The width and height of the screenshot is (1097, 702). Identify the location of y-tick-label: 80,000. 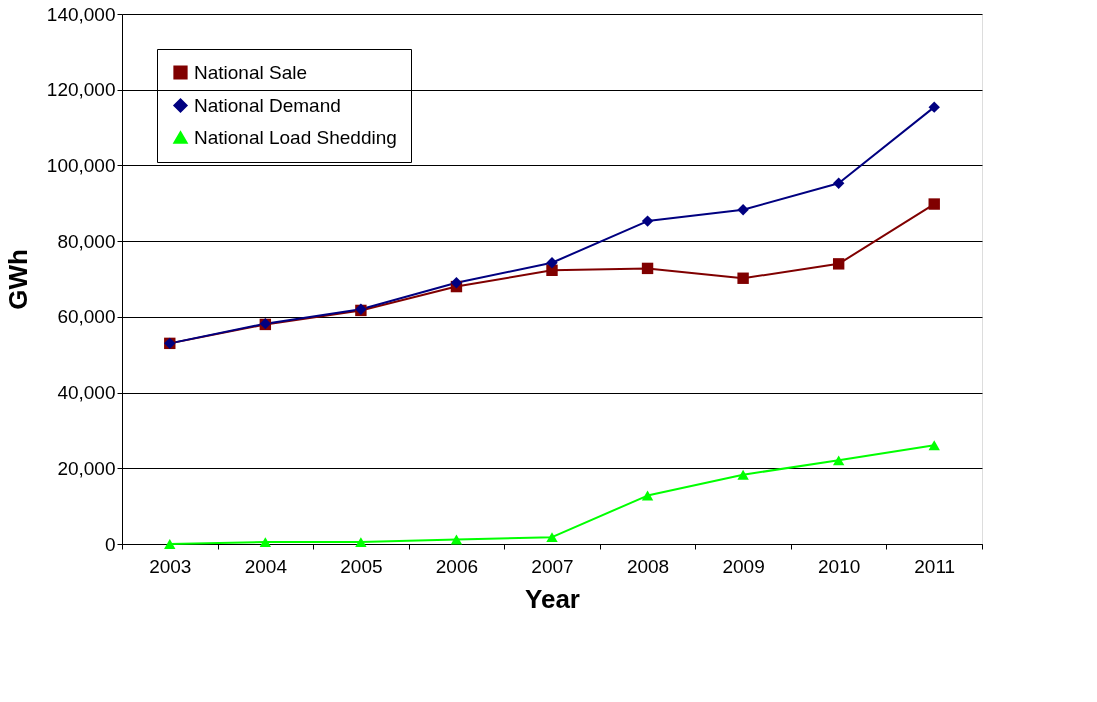
(86, 241).